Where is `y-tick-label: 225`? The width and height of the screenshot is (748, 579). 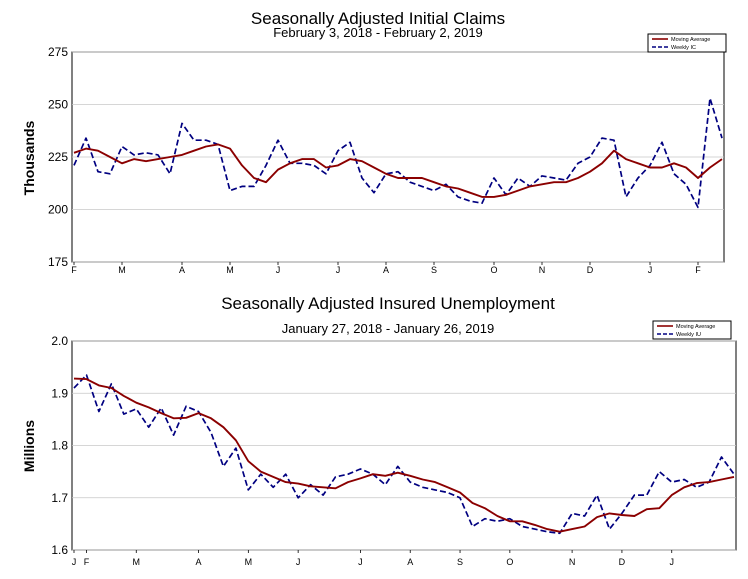
y-tick-label: 225 is located at coordinates (58, 157).